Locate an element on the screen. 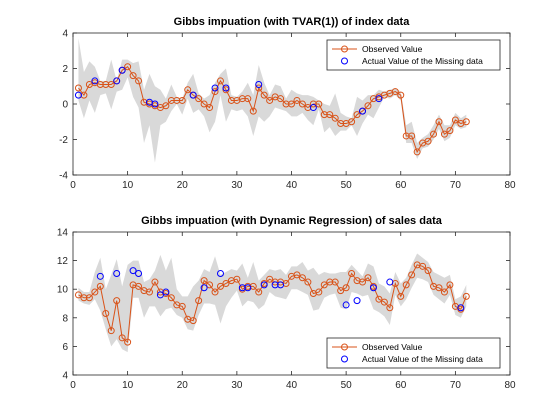  legend-box is located at coordinates (413, 353).